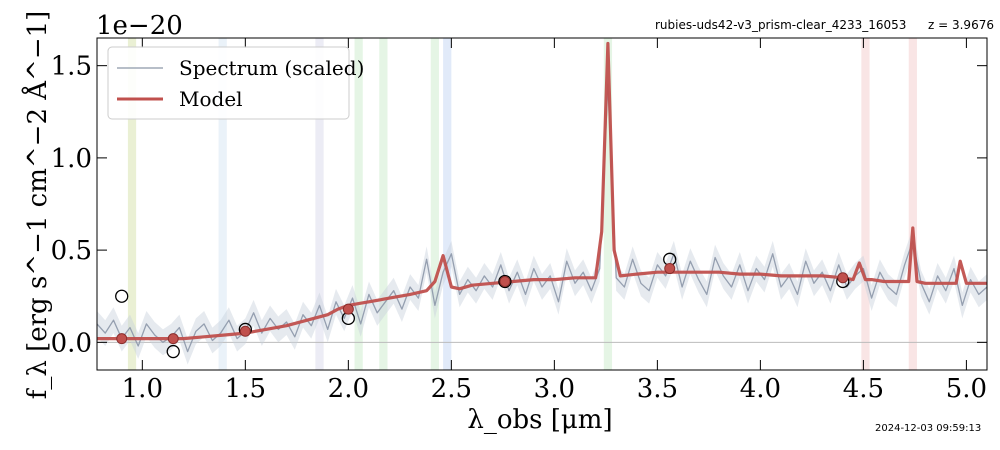 The image size is (1000, 450). What do you see at coordinates (71, 67) in the screenshot?
I see `y-tick-label-3: 1.5` at bounding box center [71, 67].